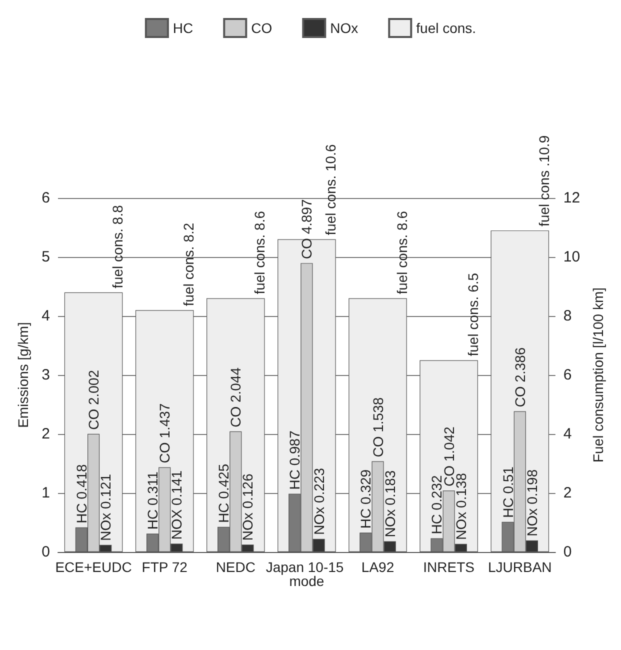  What do you see at coordinates (152, 500) in the screenshot?
I see `data-label: HC 0.311` at bounding box center [152, 500].